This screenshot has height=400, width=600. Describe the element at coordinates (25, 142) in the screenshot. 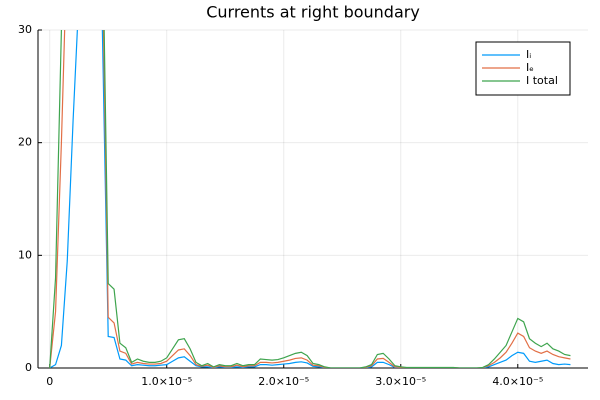

I see `y-tick-label: 20` at that location.